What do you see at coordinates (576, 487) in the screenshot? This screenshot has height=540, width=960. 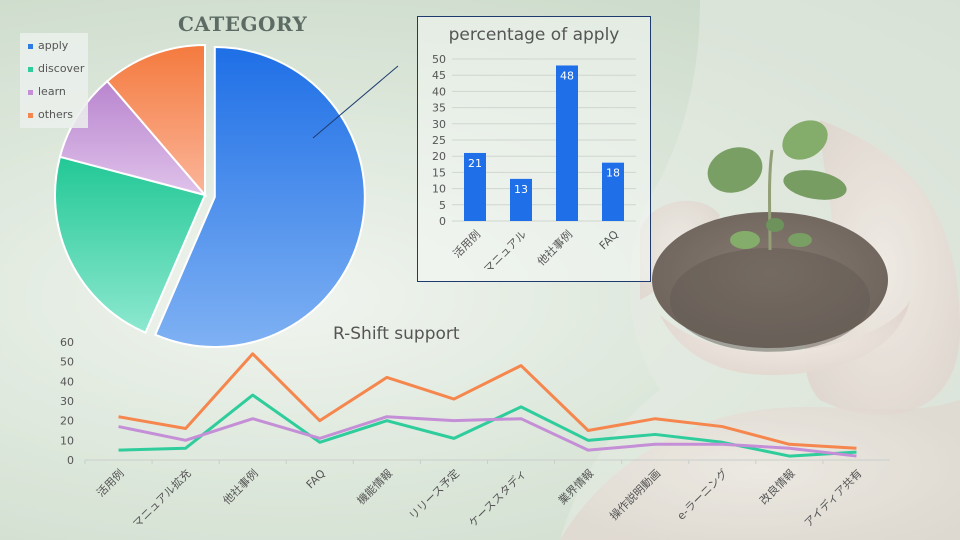 I see `line-category-label: 業界情報` at bounding box center [576, 487].